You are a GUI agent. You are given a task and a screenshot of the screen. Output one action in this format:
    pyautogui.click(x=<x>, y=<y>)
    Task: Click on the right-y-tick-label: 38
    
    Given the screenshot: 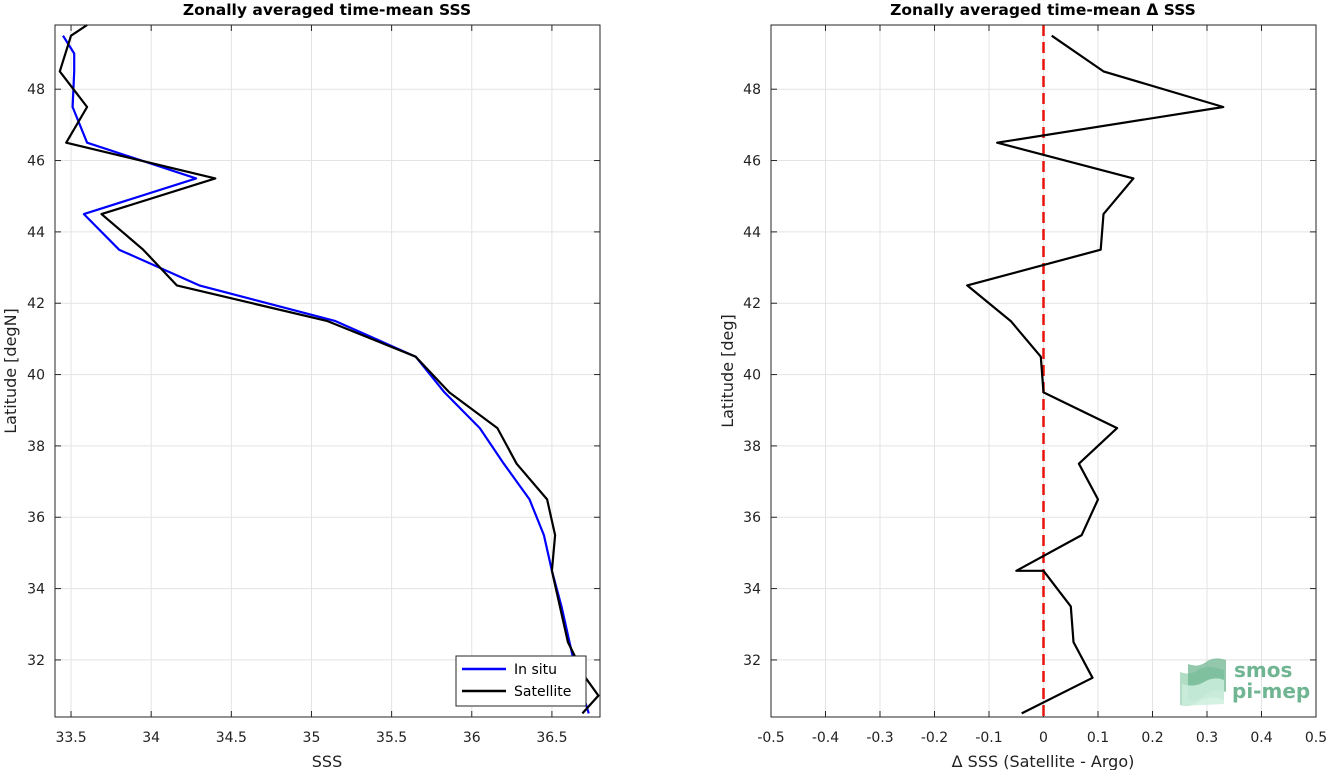 What is the action you would take?
    pyautogui.click(x=752, y=447)
    